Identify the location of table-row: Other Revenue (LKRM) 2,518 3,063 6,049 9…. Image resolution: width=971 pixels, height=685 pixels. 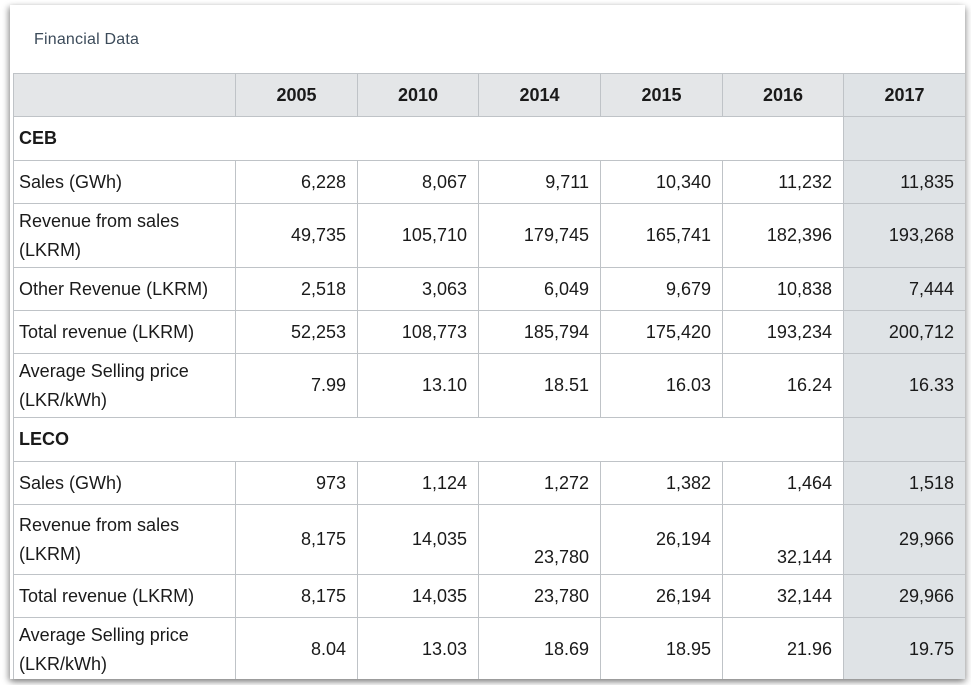
(489, 289).